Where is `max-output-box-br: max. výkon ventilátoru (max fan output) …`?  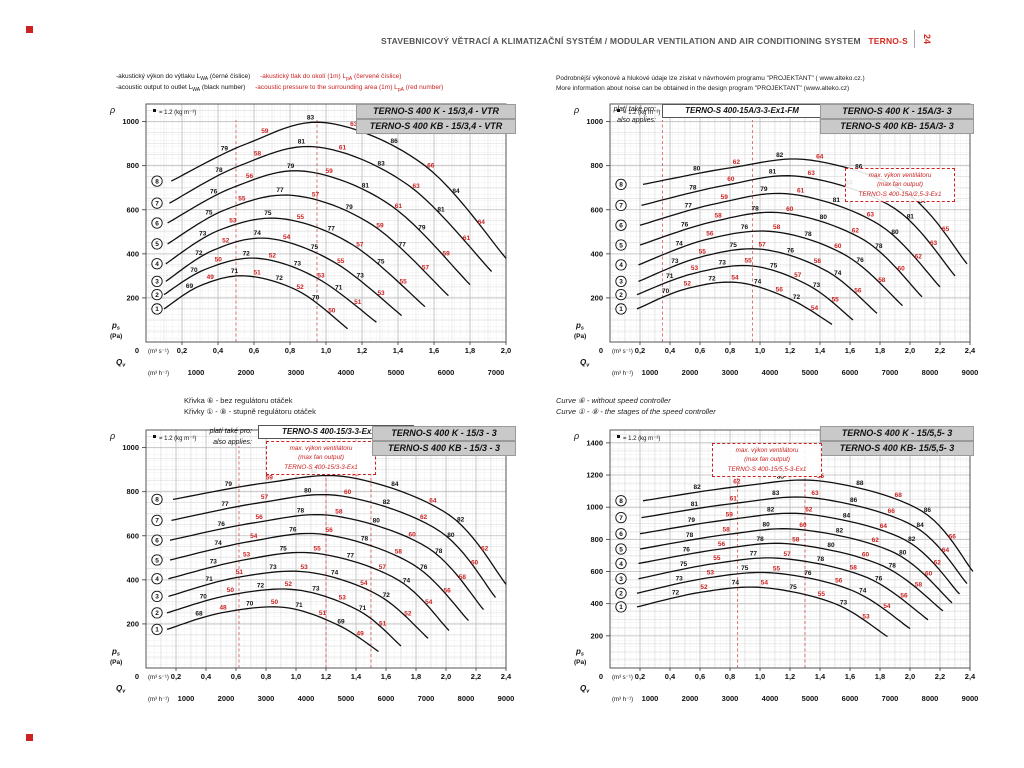
max-output-box-br: max. výkon ventilátoru (max fan output) … is located at coordinates (767, 460).